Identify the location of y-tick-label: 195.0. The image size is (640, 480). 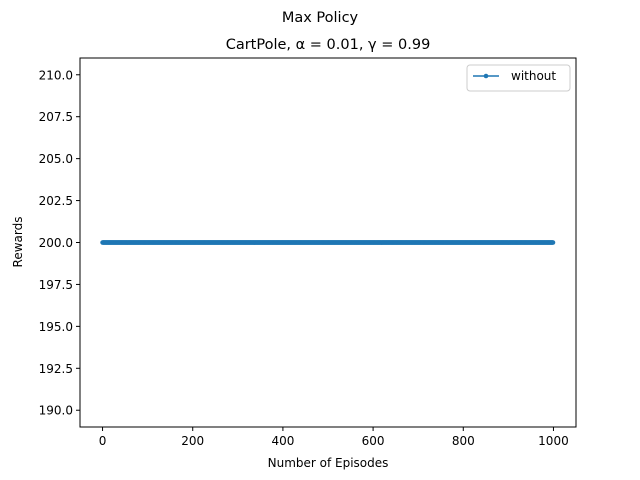
(56, 327).